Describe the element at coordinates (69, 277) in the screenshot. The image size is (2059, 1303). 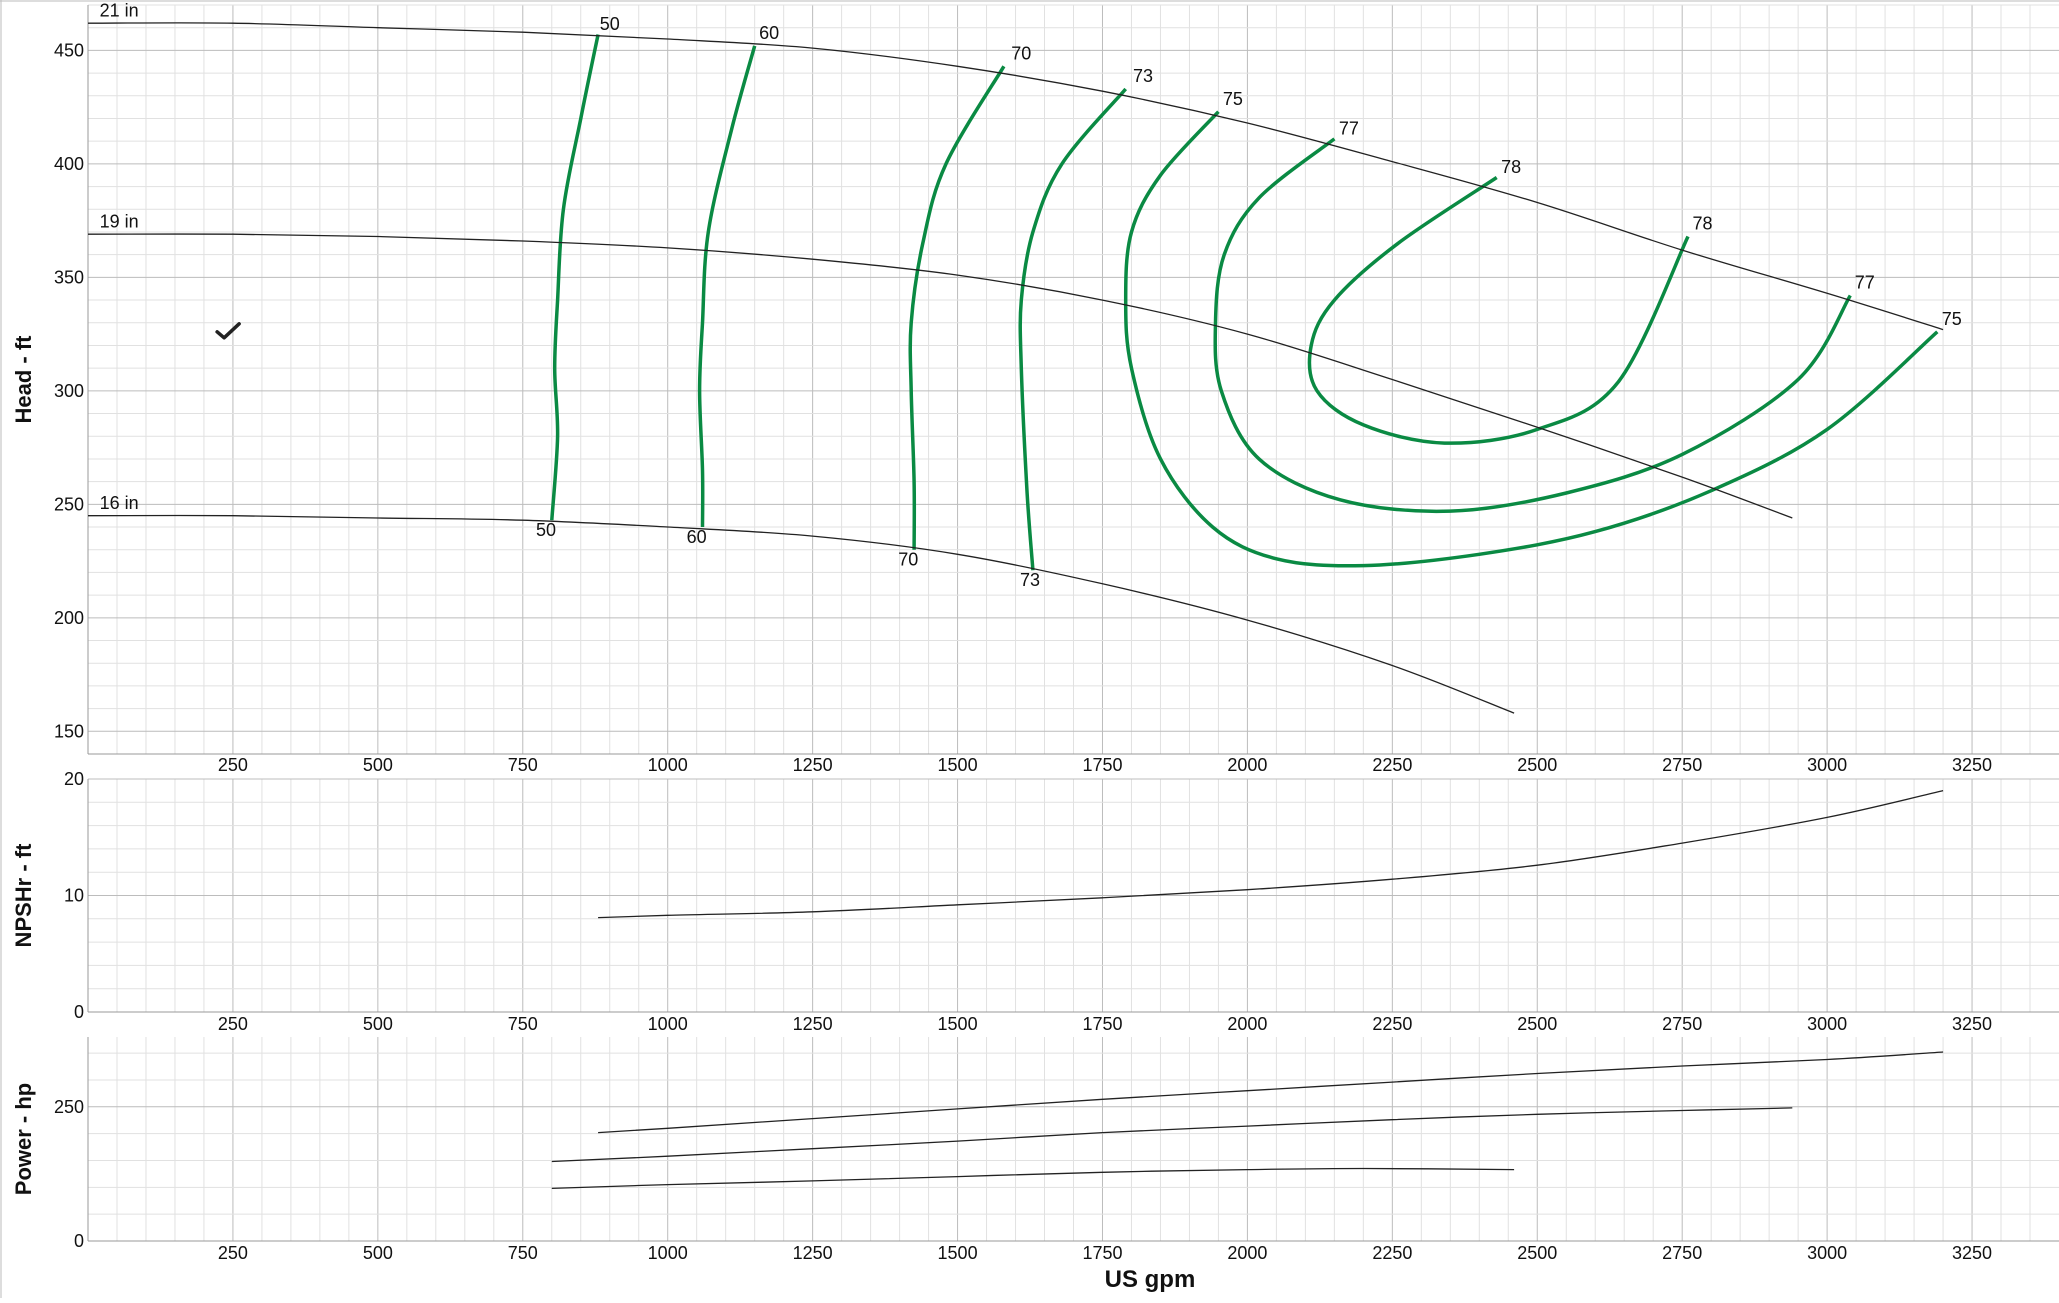
I see `y-tick-label: 350` at that location.